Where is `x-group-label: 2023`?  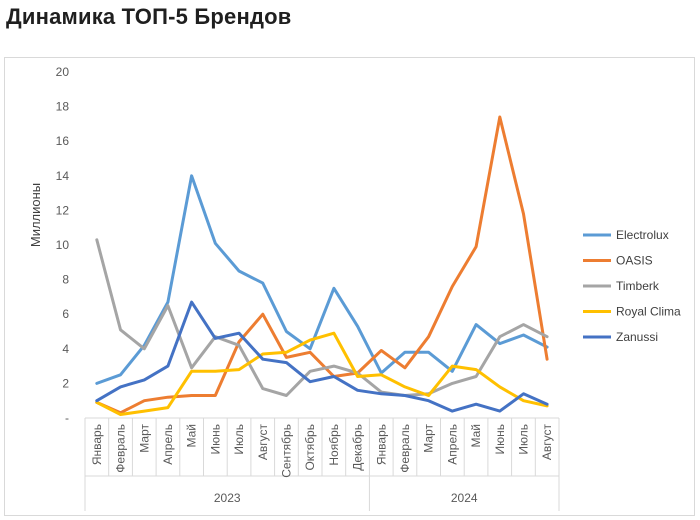
x-group-label: 2023 is located at coordinates (227, 498).